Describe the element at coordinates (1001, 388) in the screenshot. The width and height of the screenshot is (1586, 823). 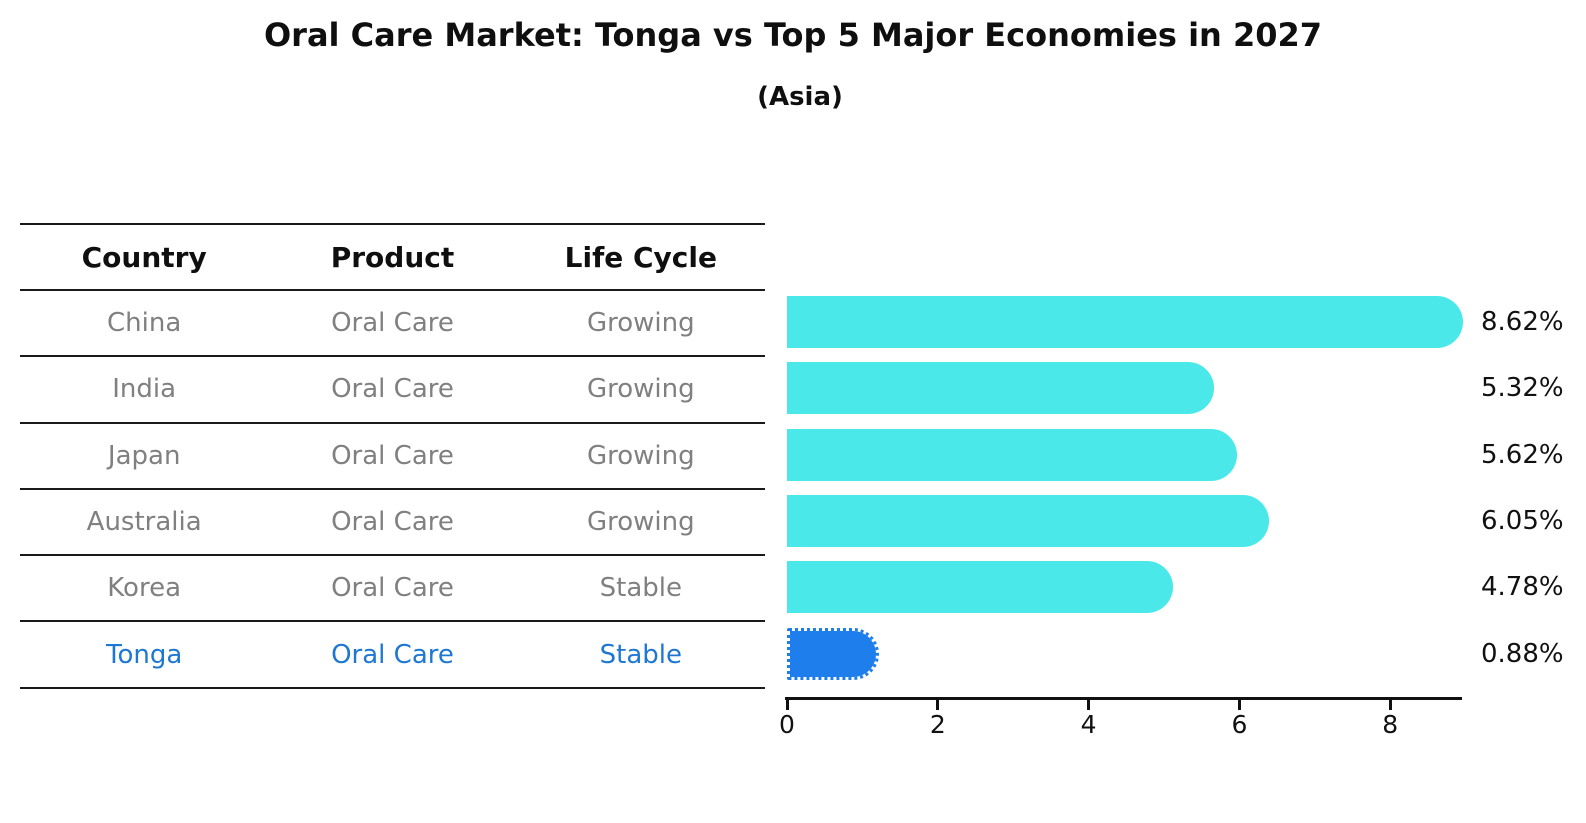
I see `bar-india` at that location.